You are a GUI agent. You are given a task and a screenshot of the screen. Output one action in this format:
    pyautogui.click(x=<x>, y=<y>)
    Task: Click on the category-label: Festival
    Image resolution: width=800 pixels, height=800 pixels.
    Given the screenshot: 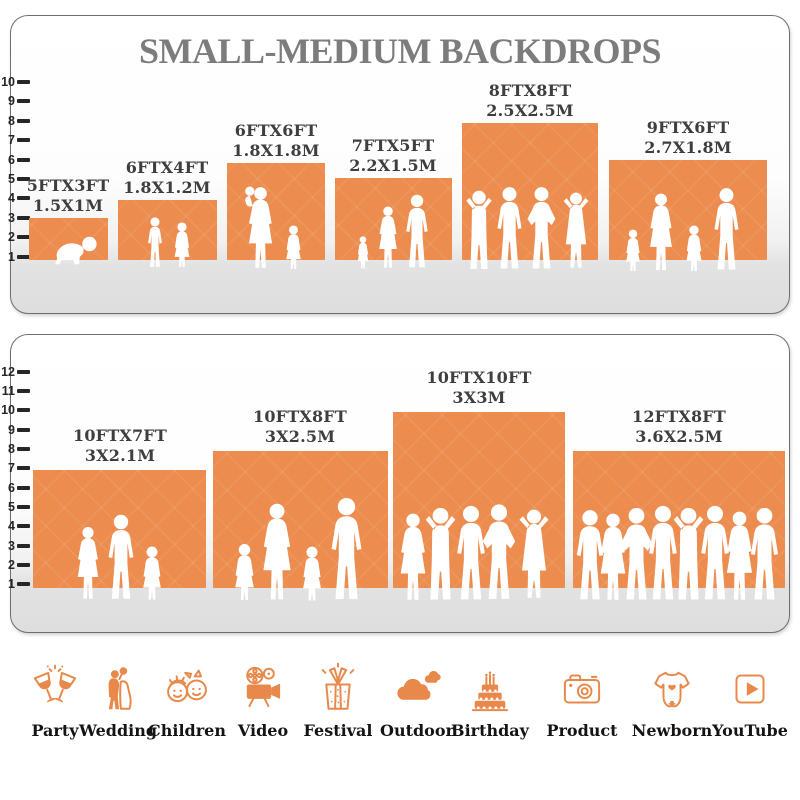 What is the action you would take?
    pyautogui.click(x=338, y=730)
    